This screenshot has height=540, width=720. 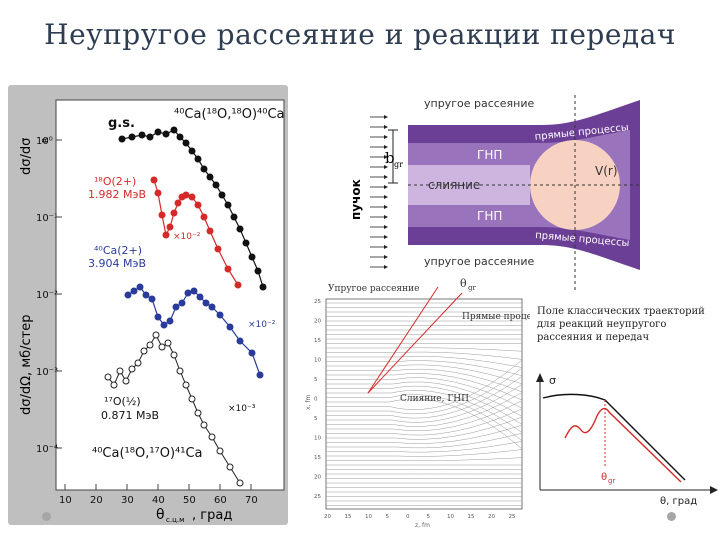 What do you see at coordinates (356, 199) in the screenshot?
I see `beam-label: пучок` at bounding box center [356, 199].